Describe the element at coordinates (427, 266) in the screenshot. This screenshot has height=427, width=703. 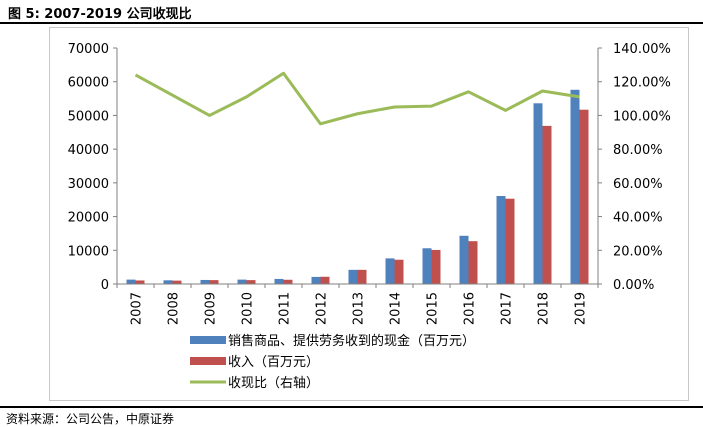
I see `bar-cash-2015` at that location.